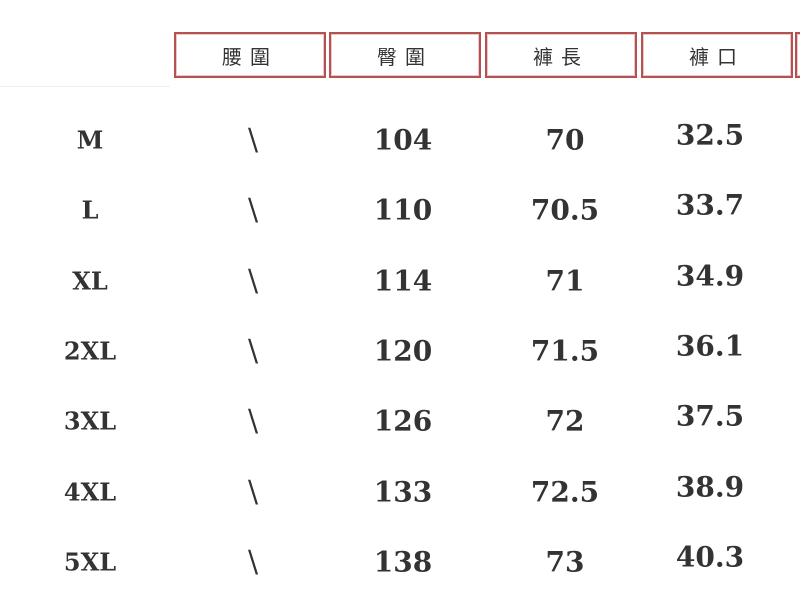 The width and height of the screenshot is (800, 603). I want to click on hip-cell: 120, so click(403, 351).